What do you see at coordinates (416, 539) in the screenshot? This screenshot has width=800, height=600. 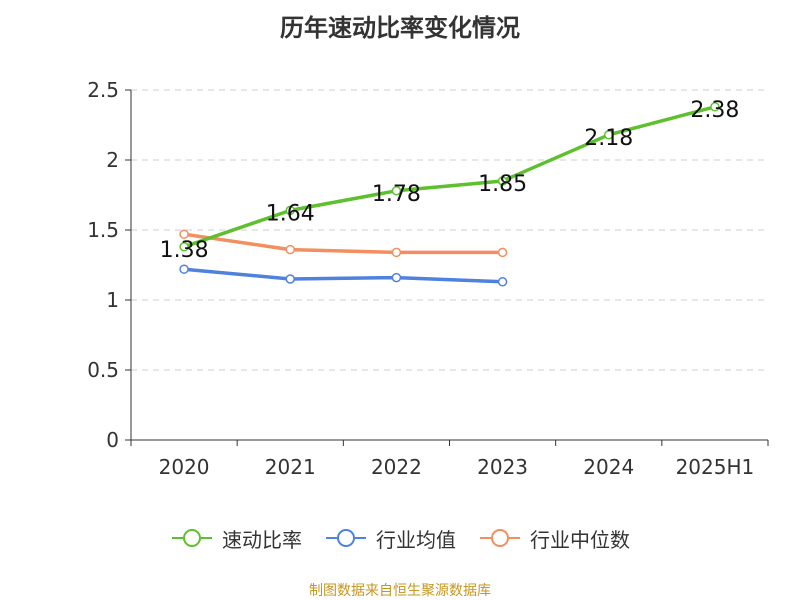 I see `legend-label: 行业均值` at bounding box center [416, 539].